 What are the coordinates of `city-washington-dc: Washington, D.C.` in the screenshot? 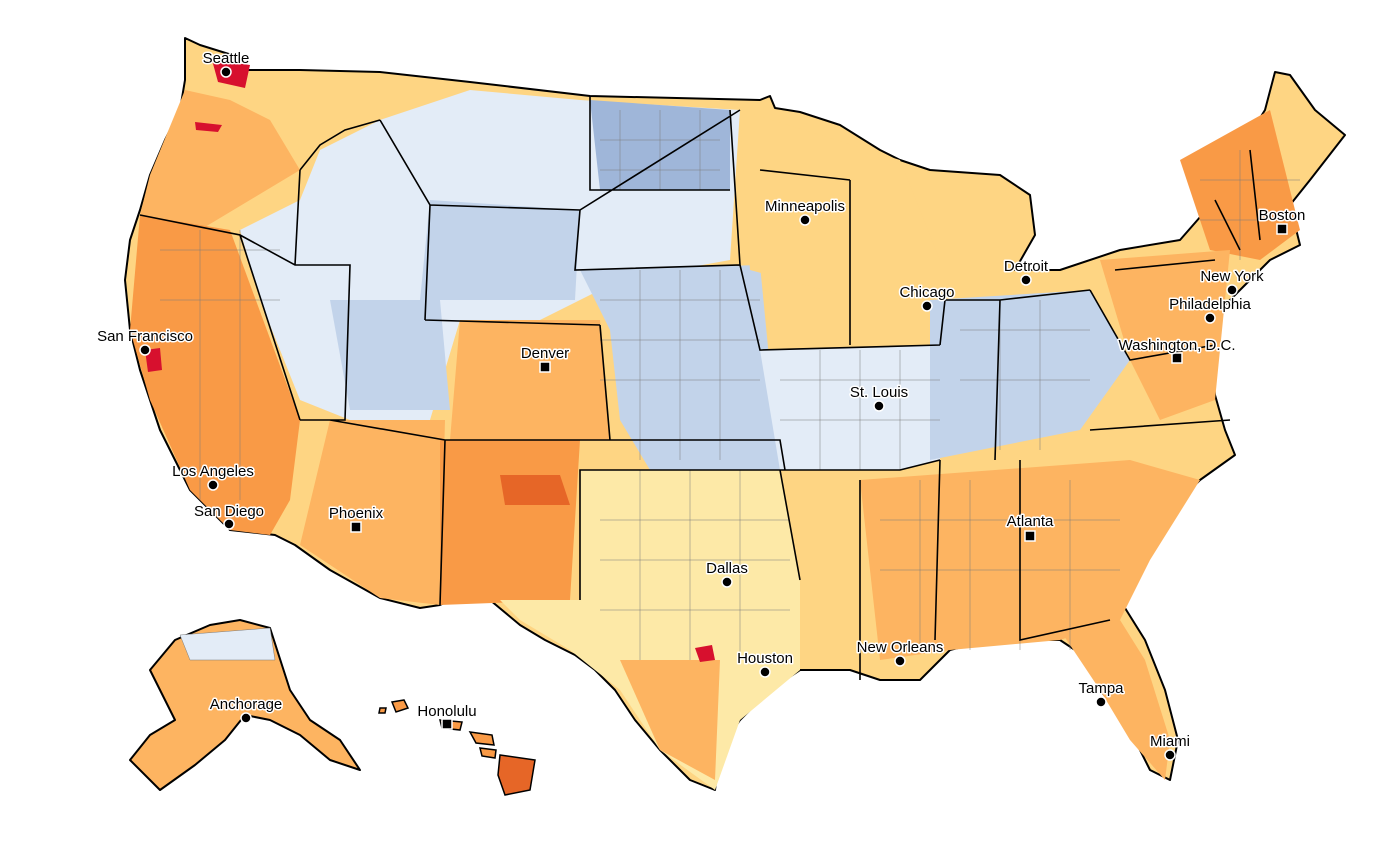 It's located at (1177, 350).